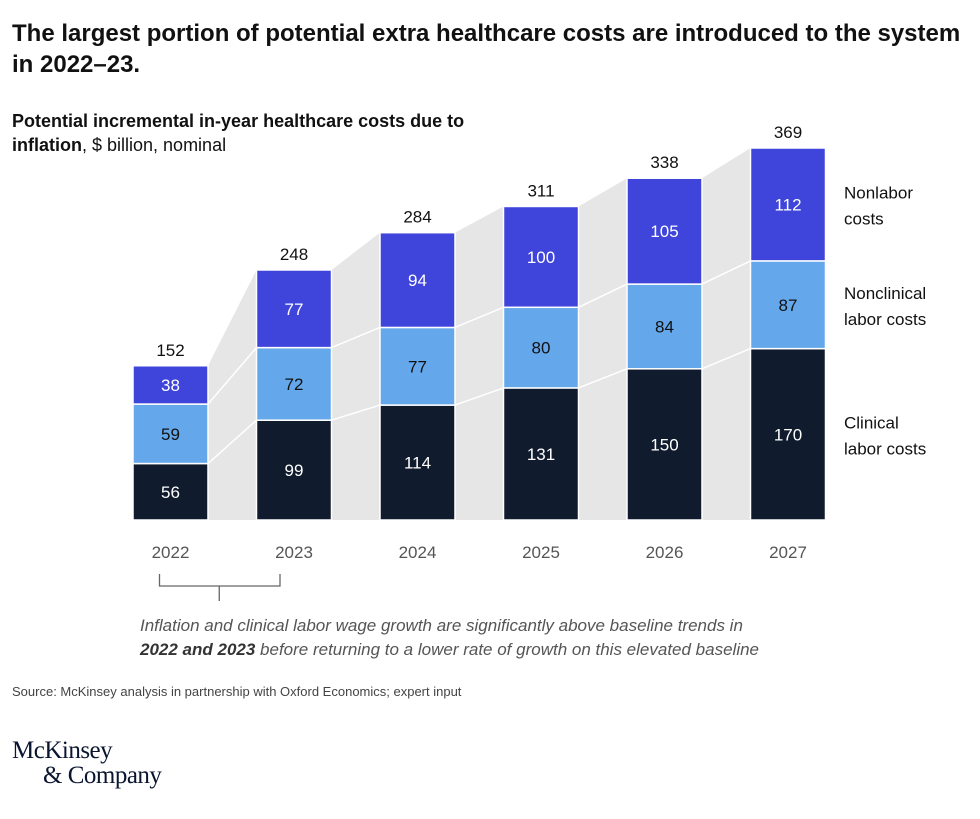  What do you see at coordinates (294, 254) in the screenshot?
I see `total-label: 248` at bounding box center [294, 254].